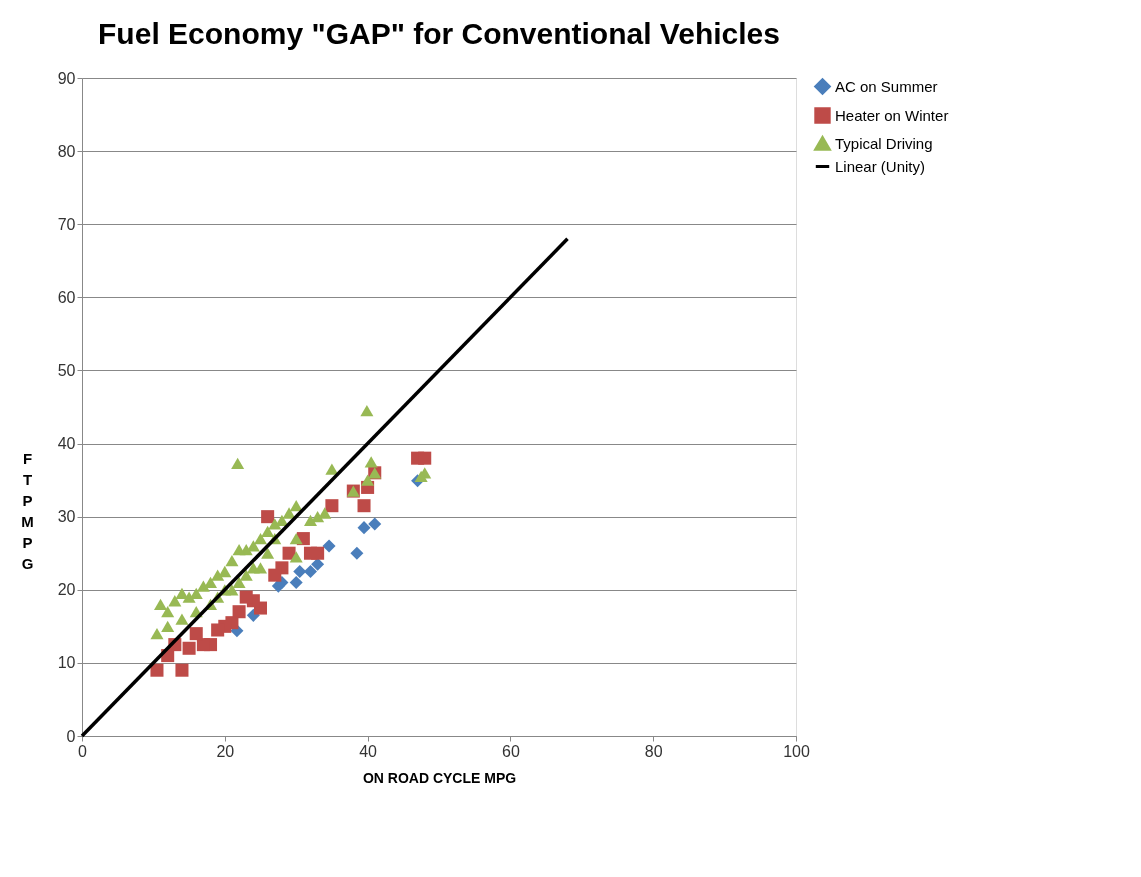 The height and width of the screenshot is (877, 1141). What do you see at coordinates (27, 510) in the screenshot?
I see `y-axis-title: FTP MPG` at bounding box center [27, 510].